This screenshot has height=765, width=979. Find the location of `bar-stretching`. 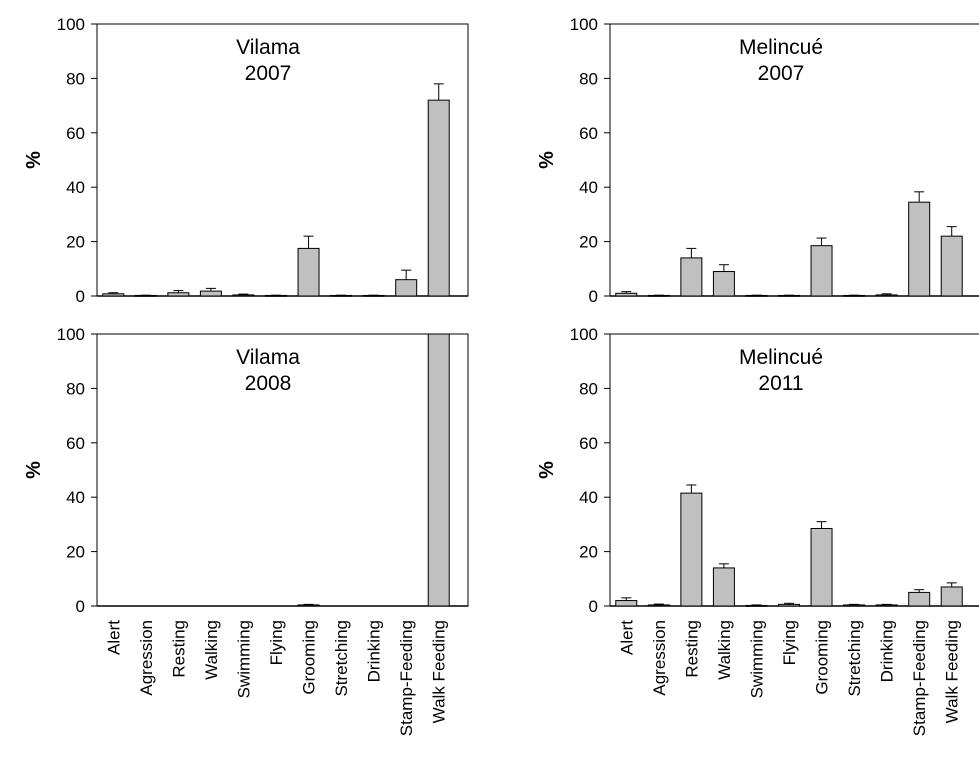

bar-stretching is located at coordinates (854, 605).